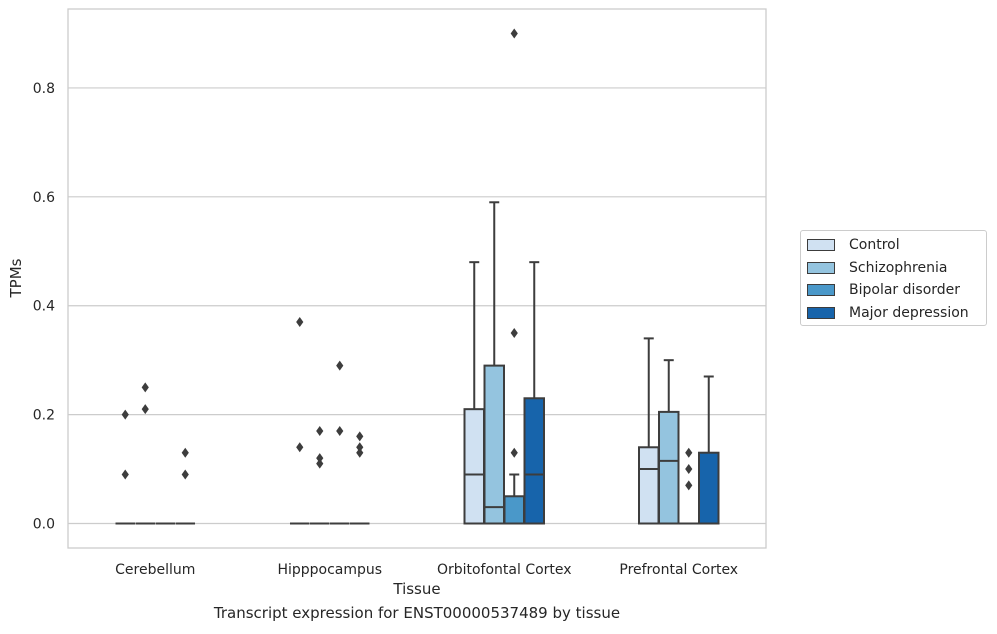 Image resolution: width=997 pixels, height=634 pixels. Describe the element at coordinates (504, 570) in the screenshot. I see `x-tick-label: Orbitofontal Cortex` at that location.